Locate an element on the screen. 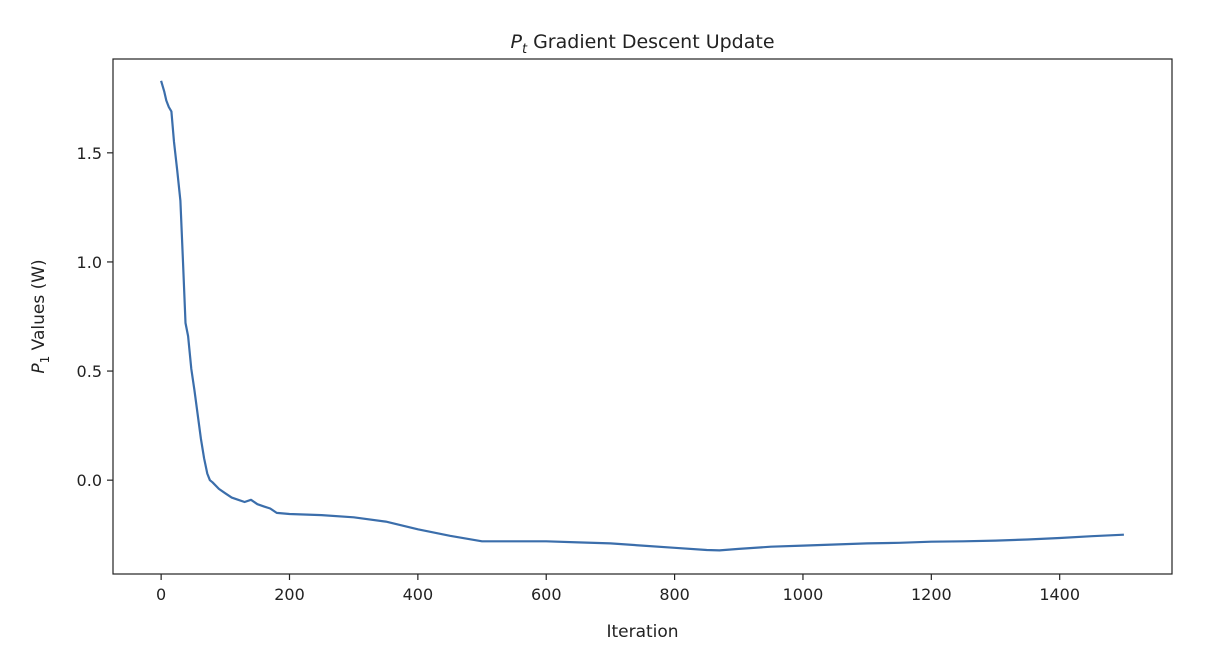  y-tick-label: 1.0 is located at coordinates (89, 262).